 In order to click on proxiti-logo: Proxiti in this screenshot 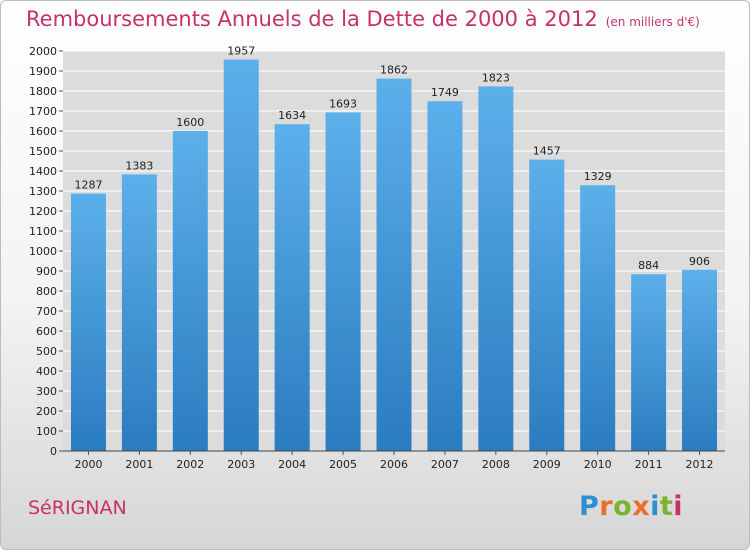, I will do `click(631, 506)`.